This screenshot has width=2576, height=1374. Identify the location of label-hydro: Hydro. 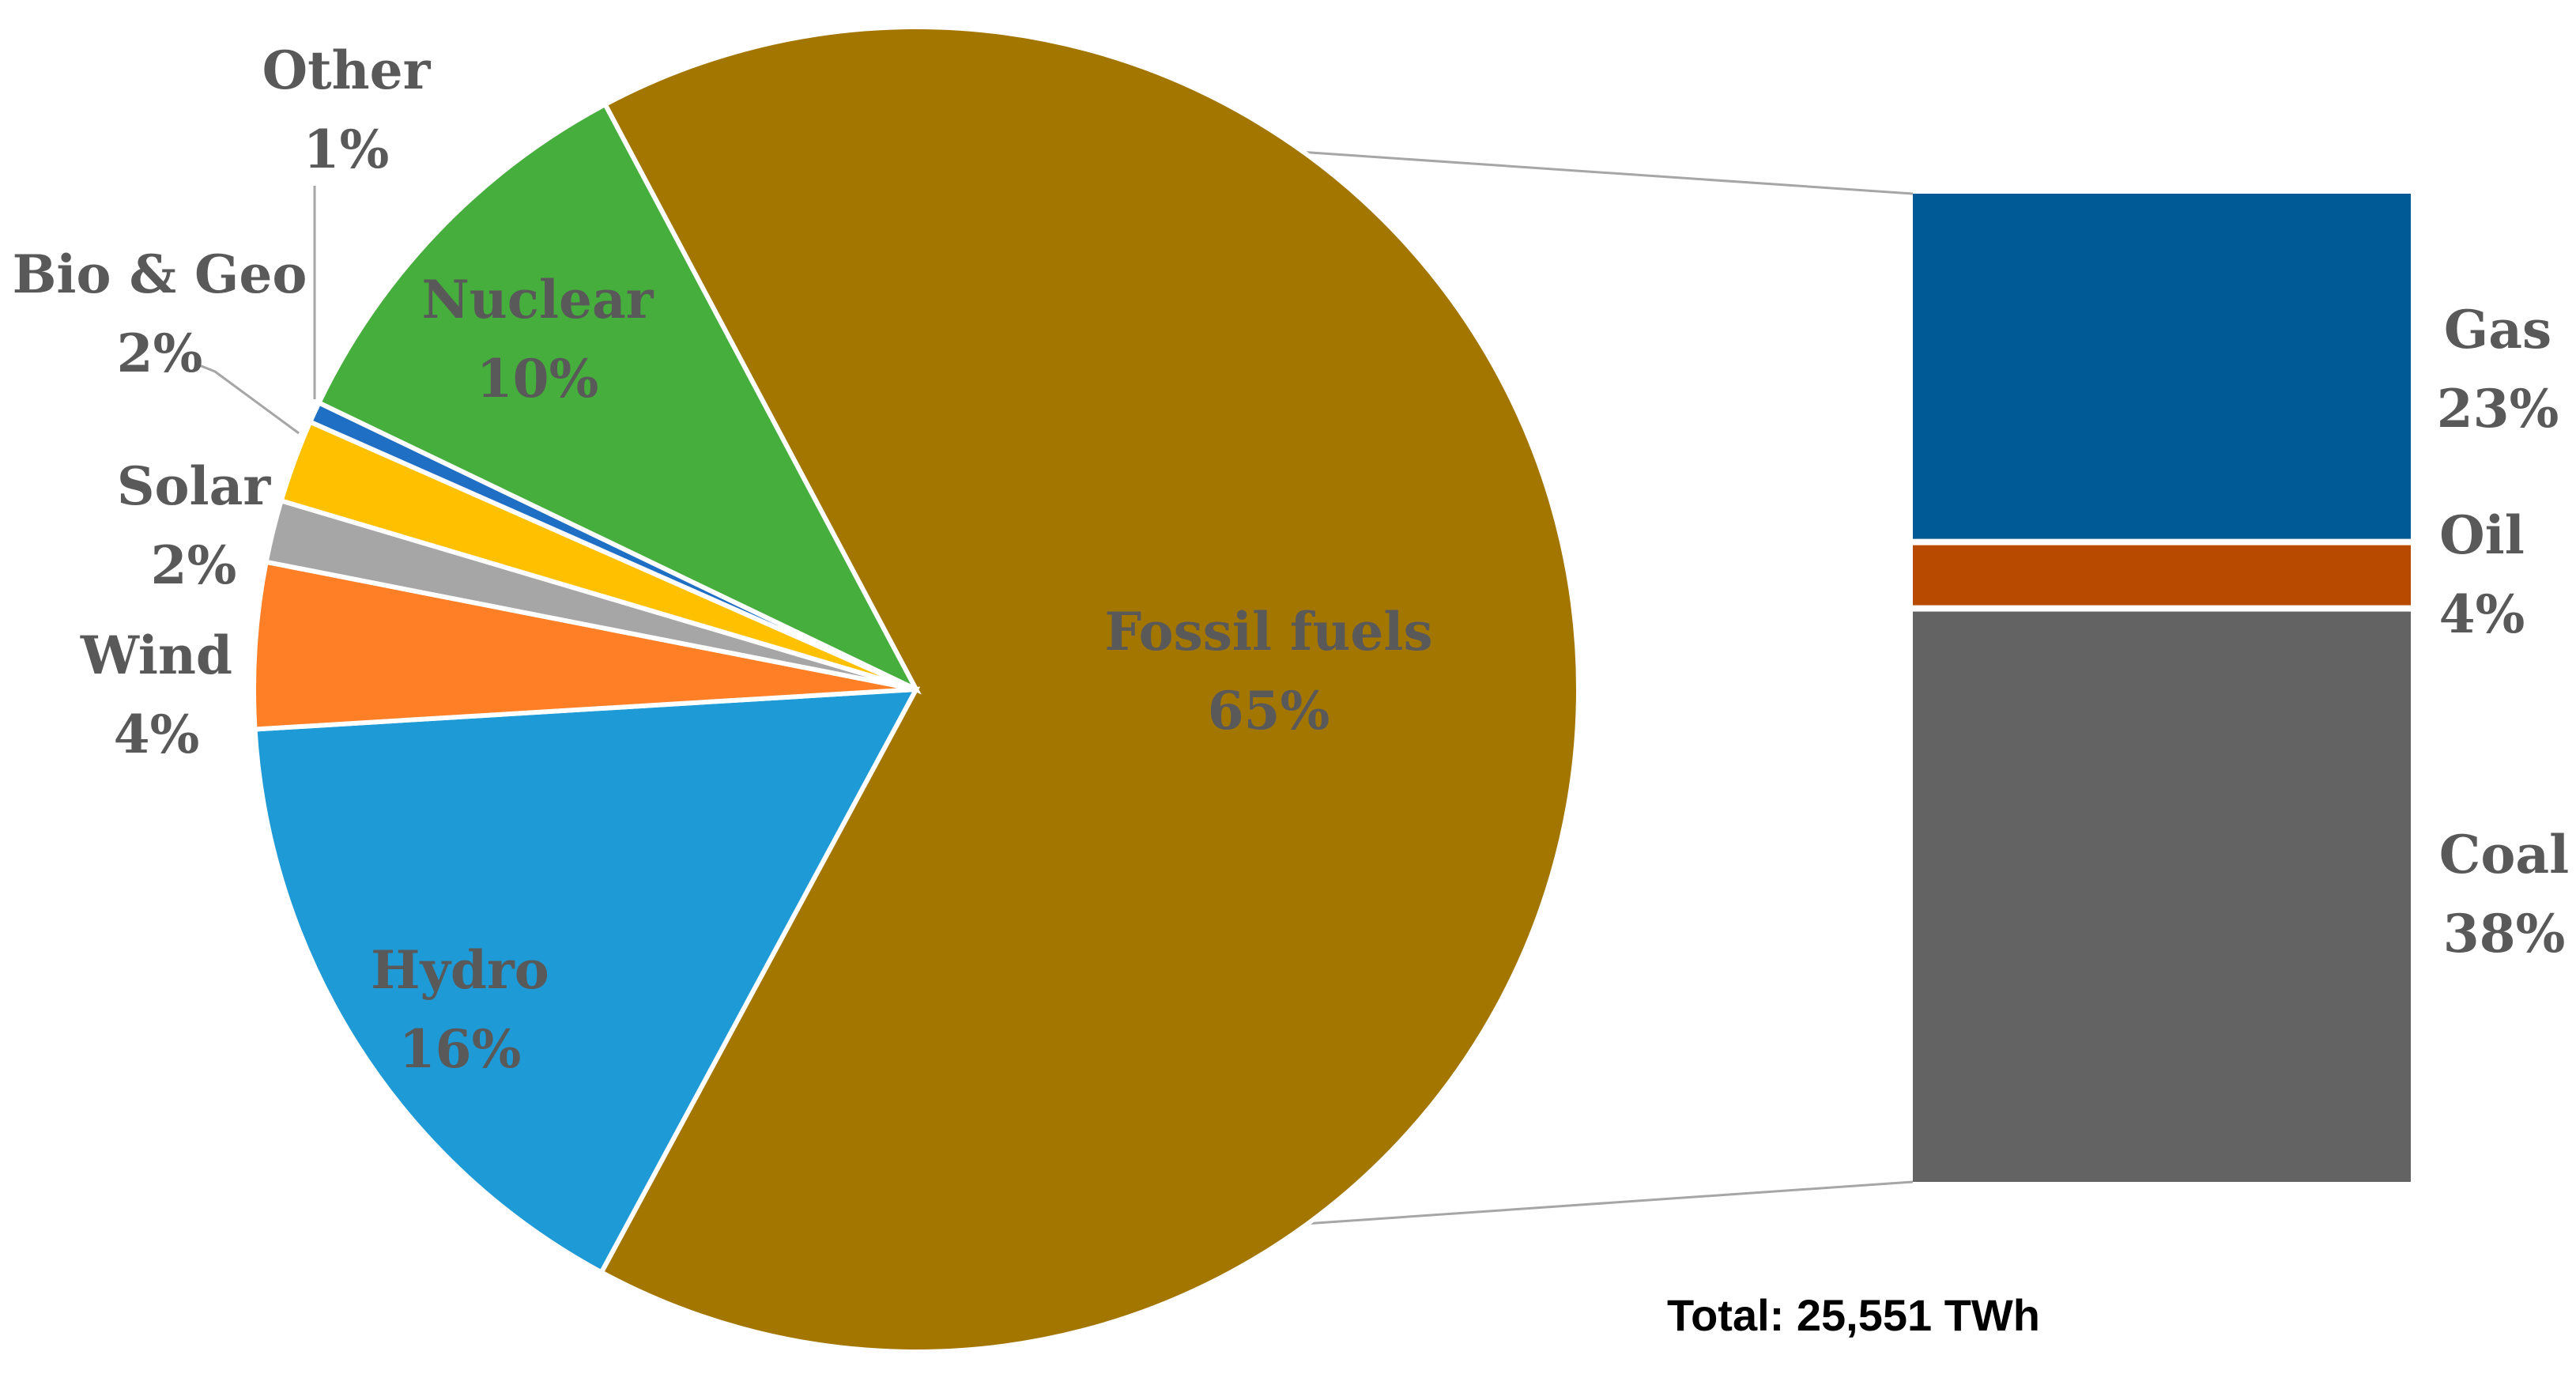
(460, 970).